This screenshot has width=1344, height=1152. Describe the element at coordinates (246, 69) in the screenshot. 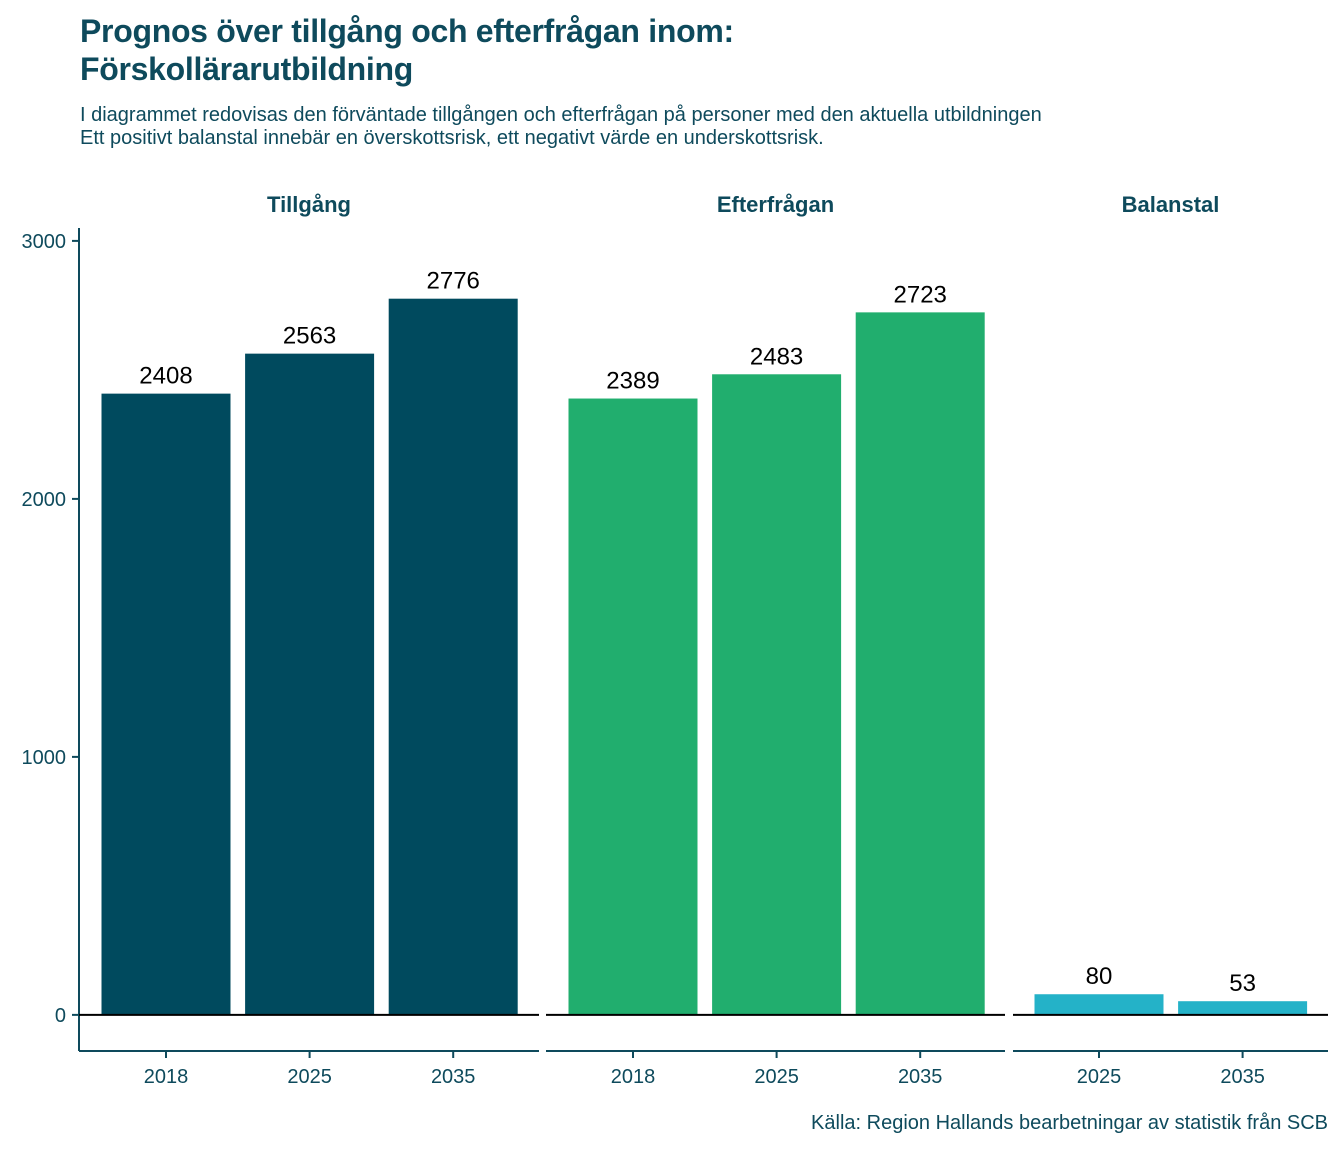

I see `chart-title-line-2: Förskollärarutbildning` at that location.